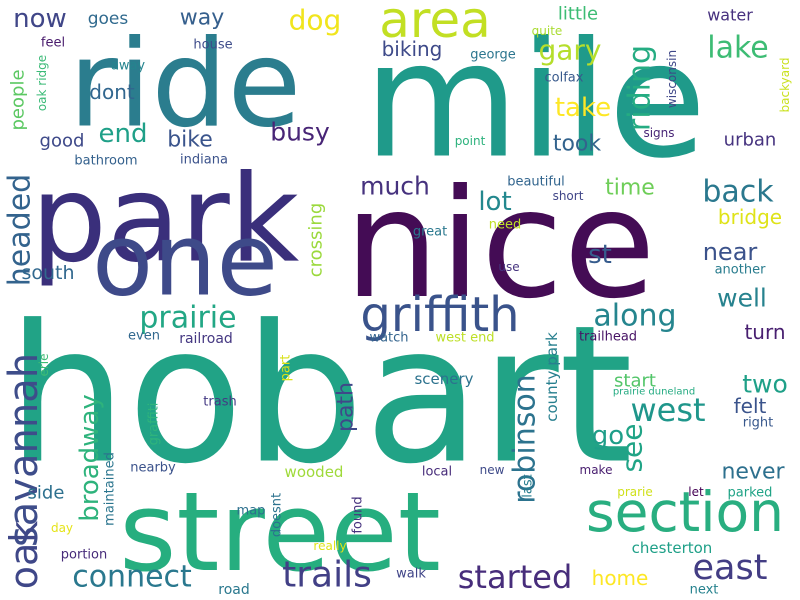 This screenshot has width=800, height=600. What do you see at coordinates (439, 315) in the screenshot?
I see `cloud-word: griffith` at bounding box center [439, 315].